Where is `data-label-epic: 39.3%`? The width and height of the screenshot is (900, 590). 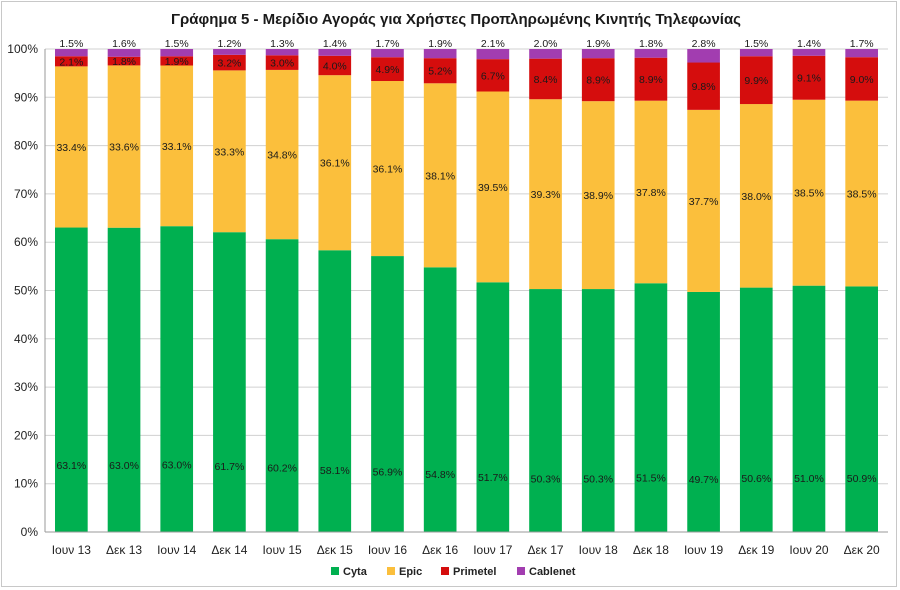 data-label-epic: 39.3% is located at coordinates (546, 195).